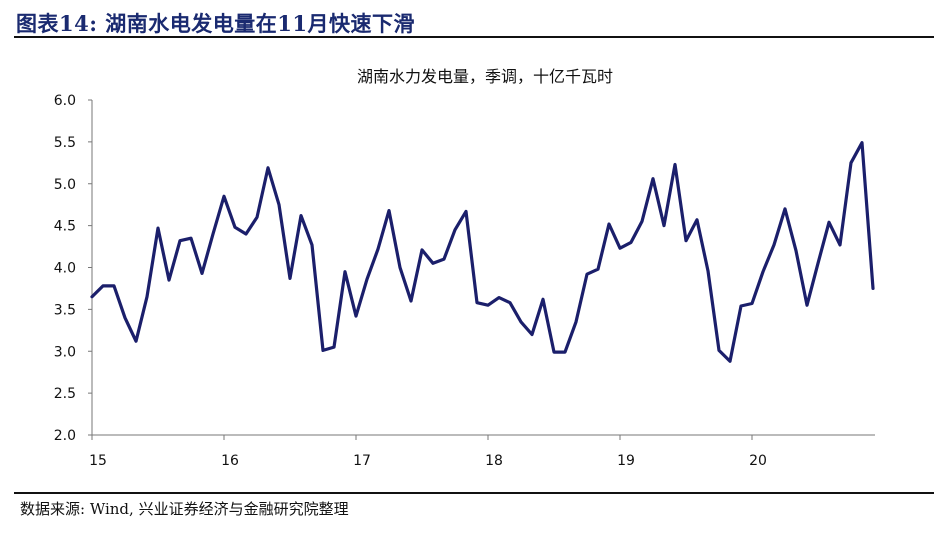  Describe the element at coordinates (65, 101) in the screenshot. I see `y-tick-label: 6.0` at that location.